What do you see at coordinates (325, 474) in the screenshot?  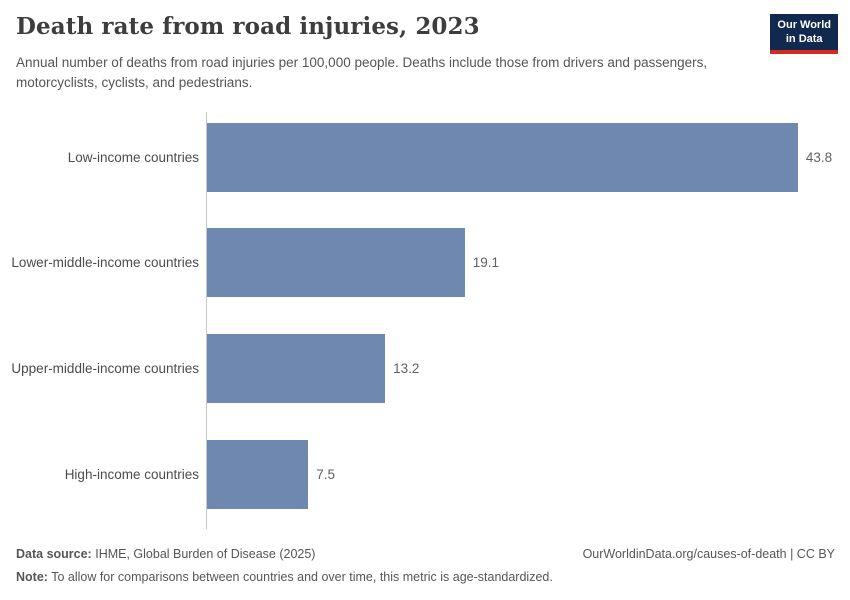 I see `value-label: 7.5` at bounding box center [325, 474].